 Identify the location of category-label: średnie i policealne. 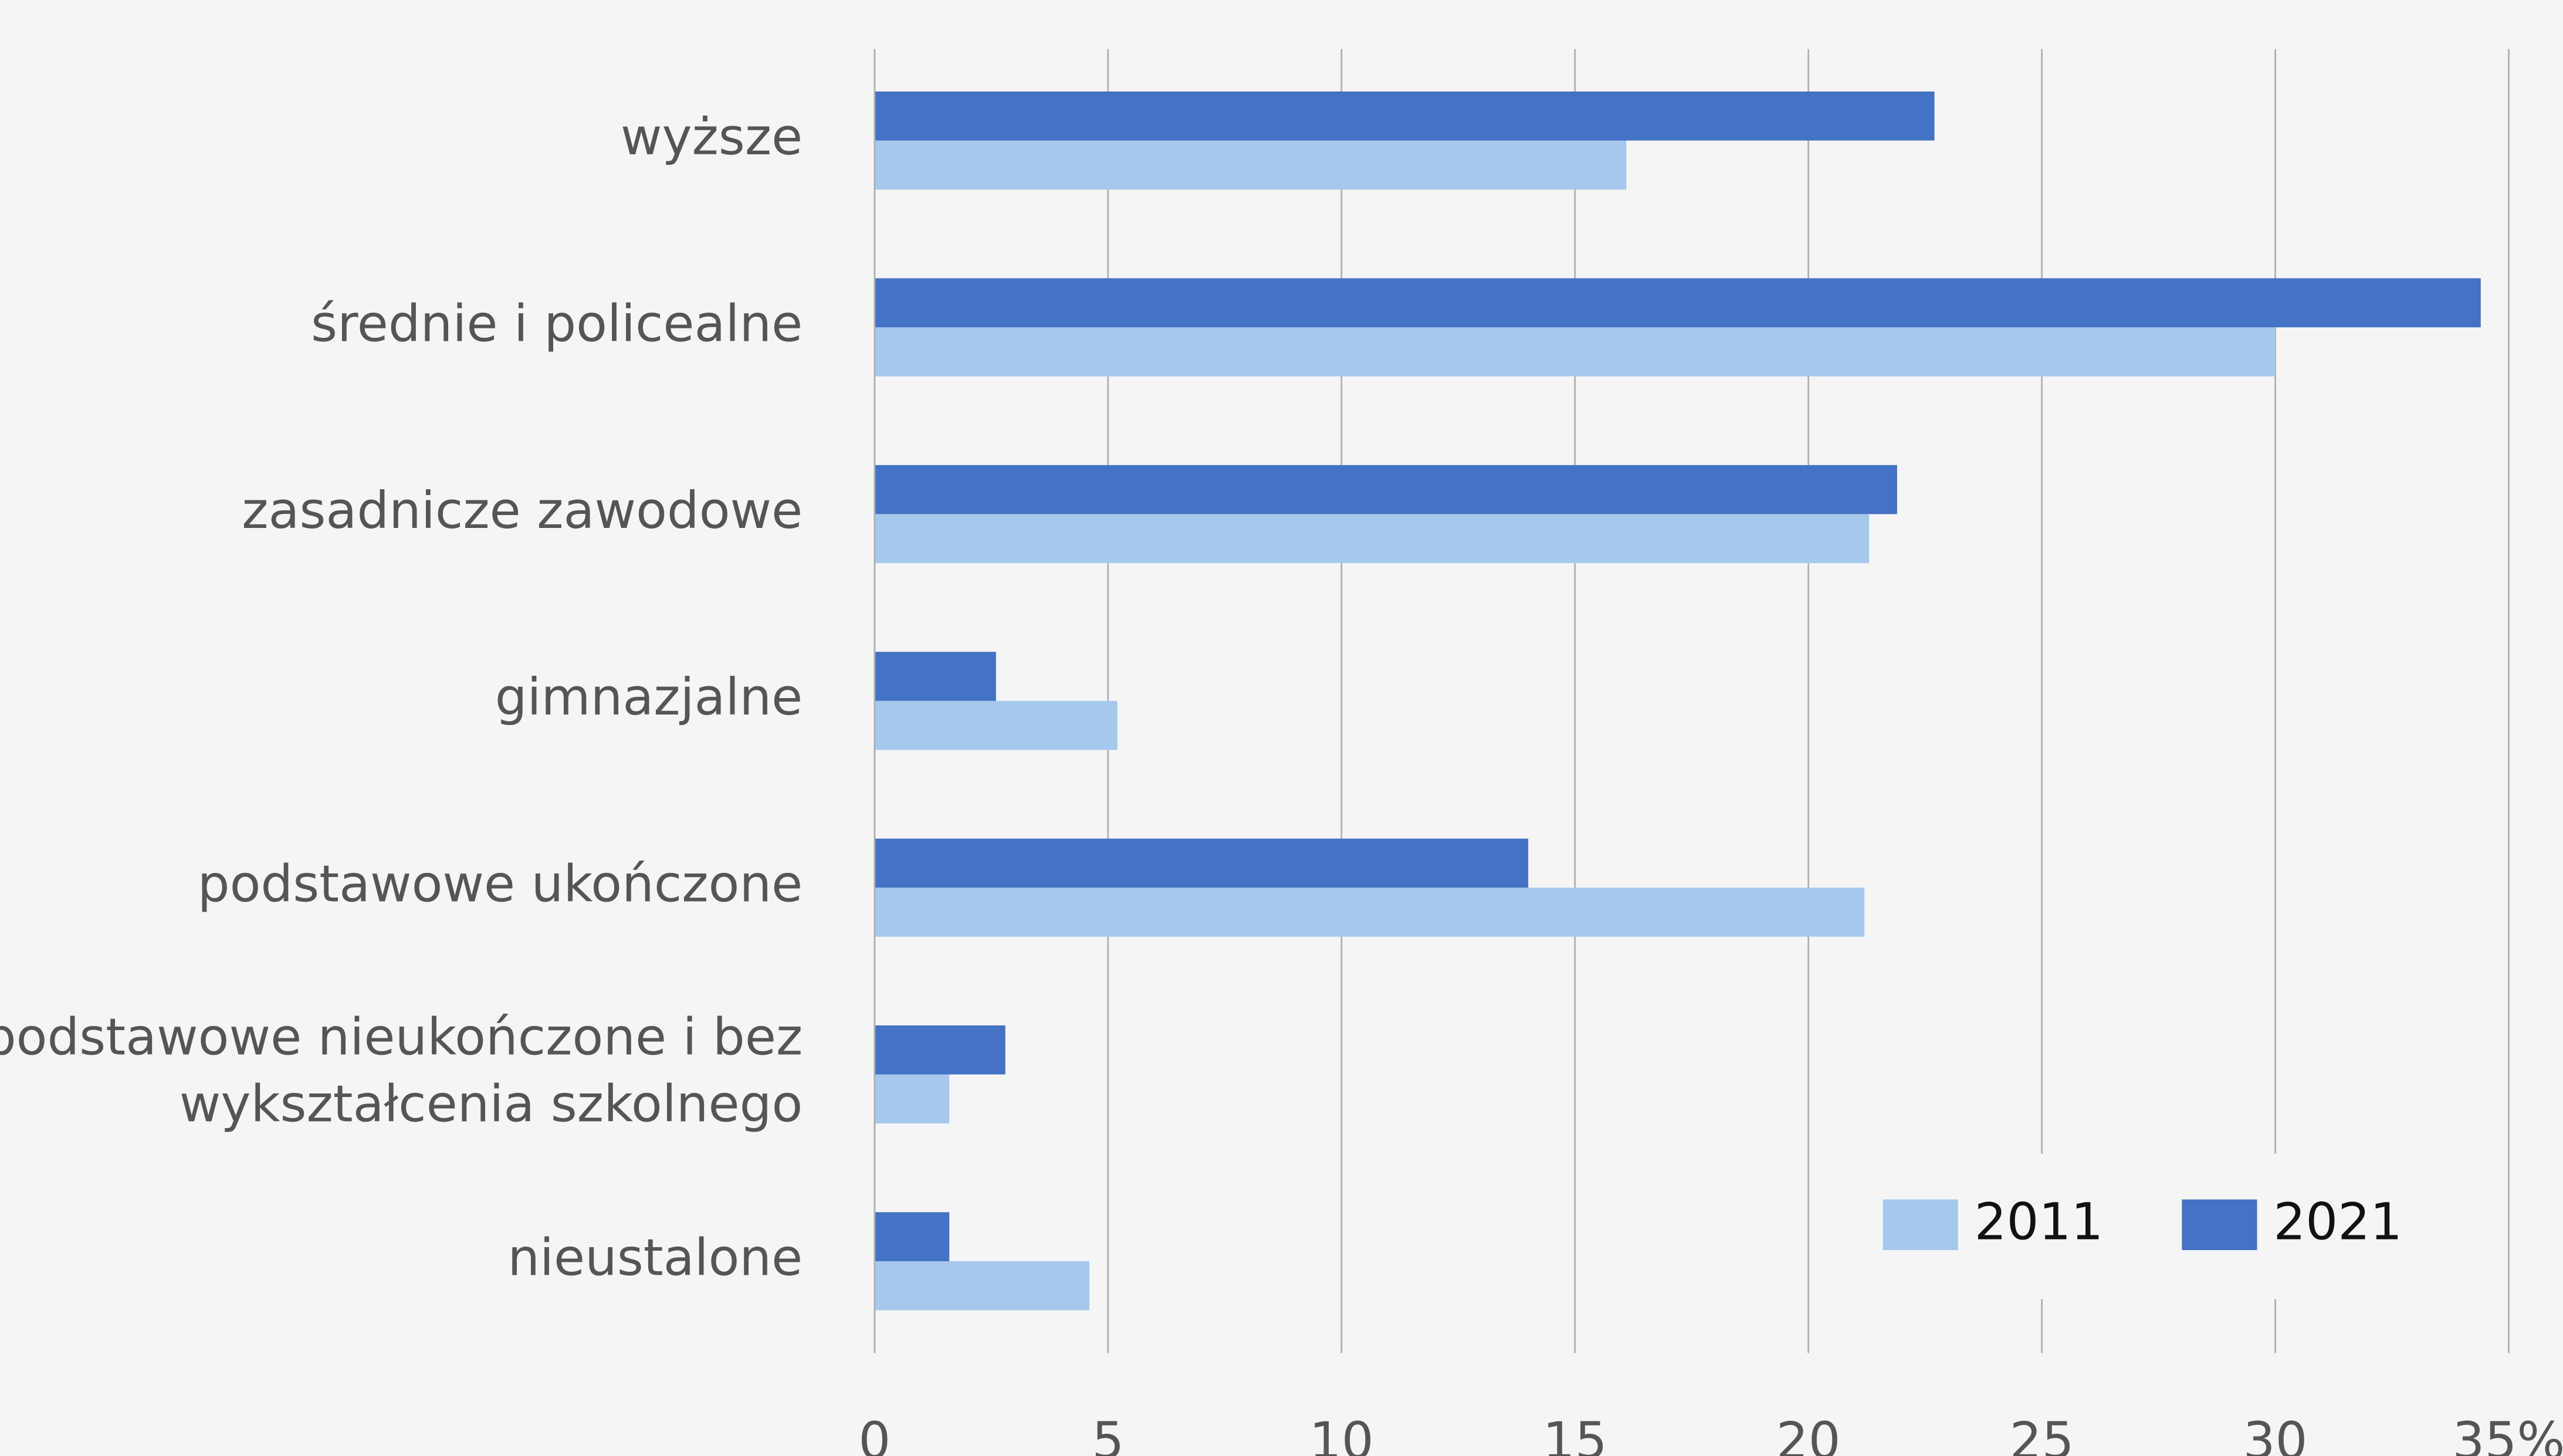
(557, 323).